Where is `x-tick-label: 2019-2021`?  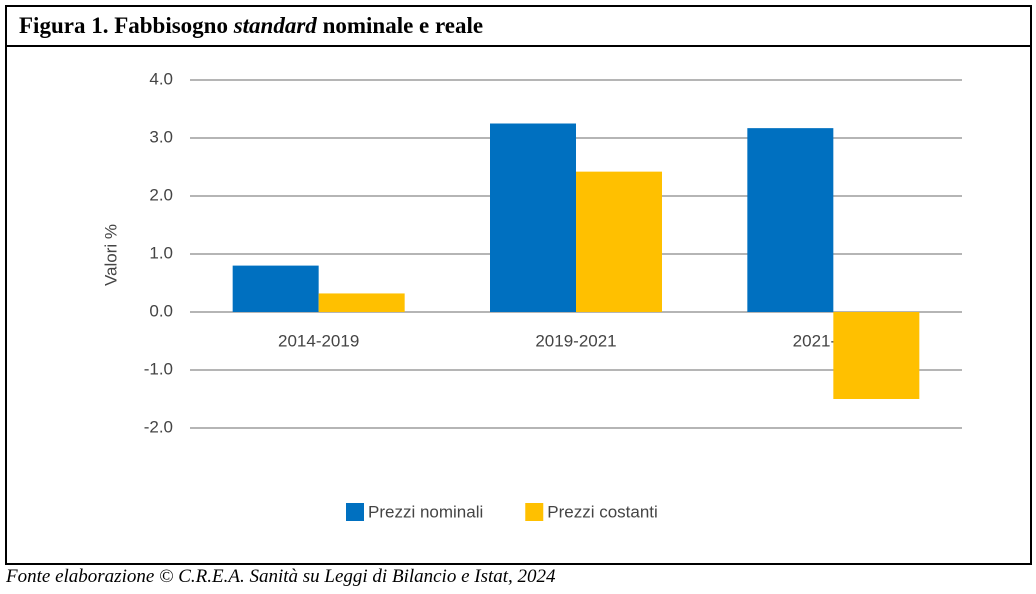
x-tick-label: 2019-2021 is located at coordinates (575, 340).